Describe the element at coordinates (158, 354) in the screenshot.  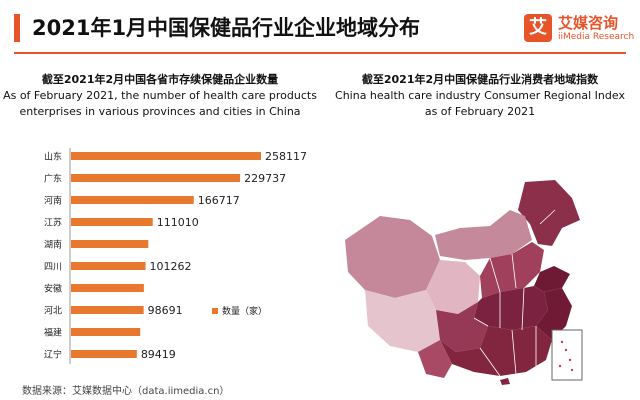
I see `data-label: 89419` at that location.